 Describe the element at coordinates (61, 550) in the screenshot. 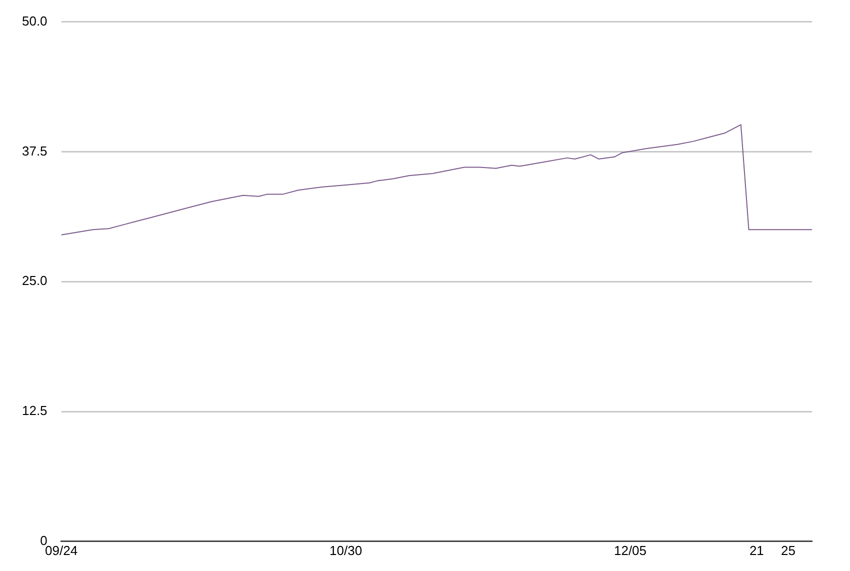

I see `x-tick-label: 09/24` at that location.